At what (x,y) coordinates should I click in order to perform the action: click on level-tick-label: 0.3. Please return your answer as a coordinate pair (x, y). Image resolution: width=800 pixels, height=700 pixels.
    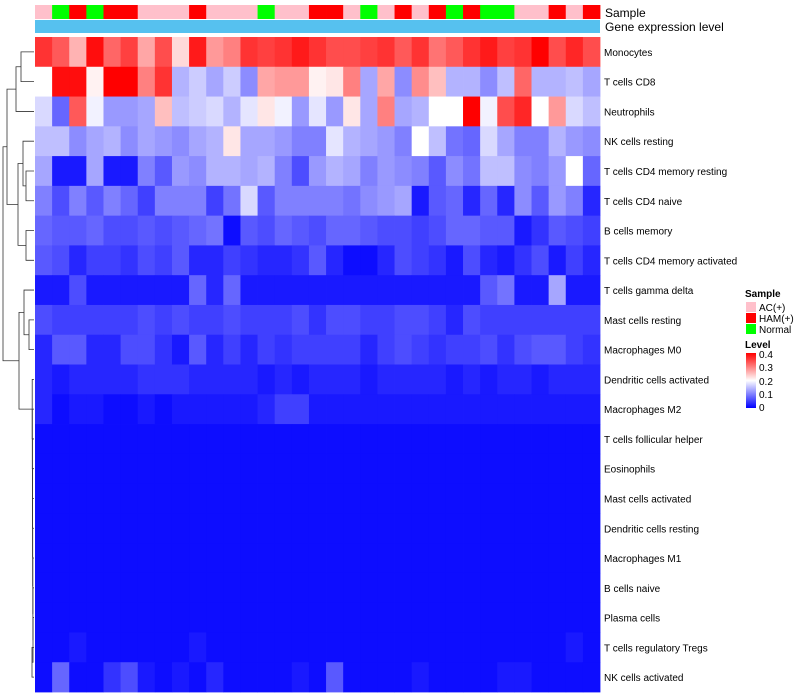
    Looking at the image, I should click on (766, 368).